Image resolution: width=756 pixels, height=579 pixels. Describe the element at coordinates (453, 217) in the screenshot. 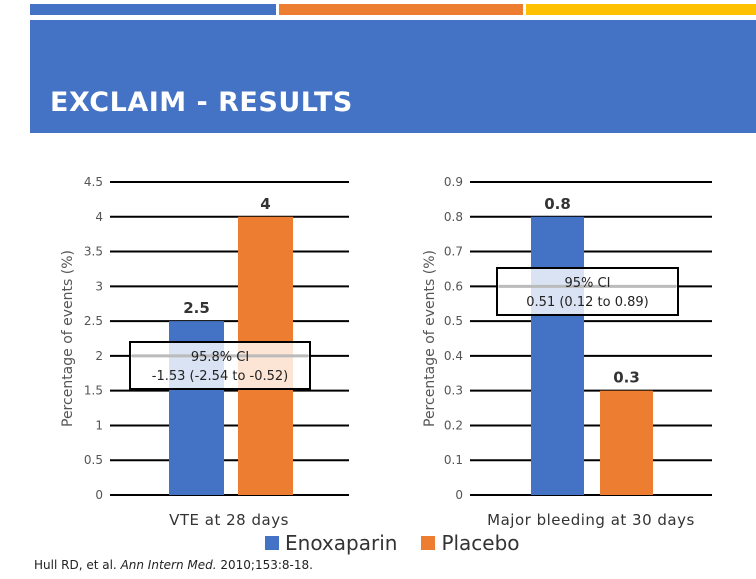

I see `chart-2-ytick-label: 0.8` at that location.